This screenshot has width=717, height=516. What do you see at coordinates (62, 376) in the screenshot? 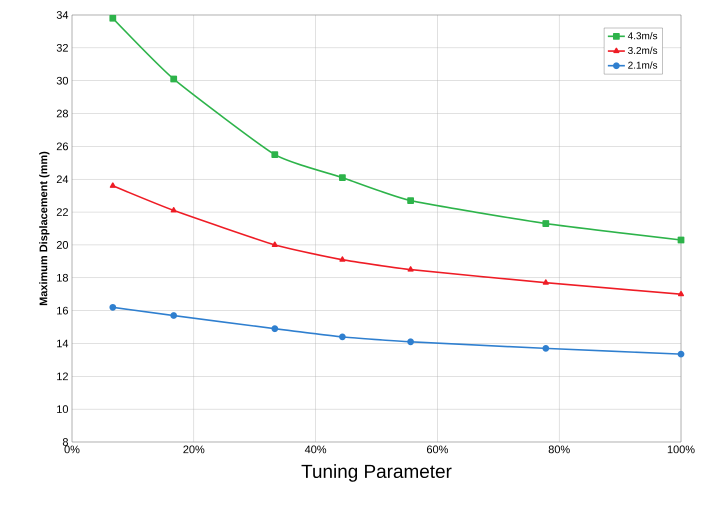
I see `y-tick-label: 12` at bounding box center [62, 376].